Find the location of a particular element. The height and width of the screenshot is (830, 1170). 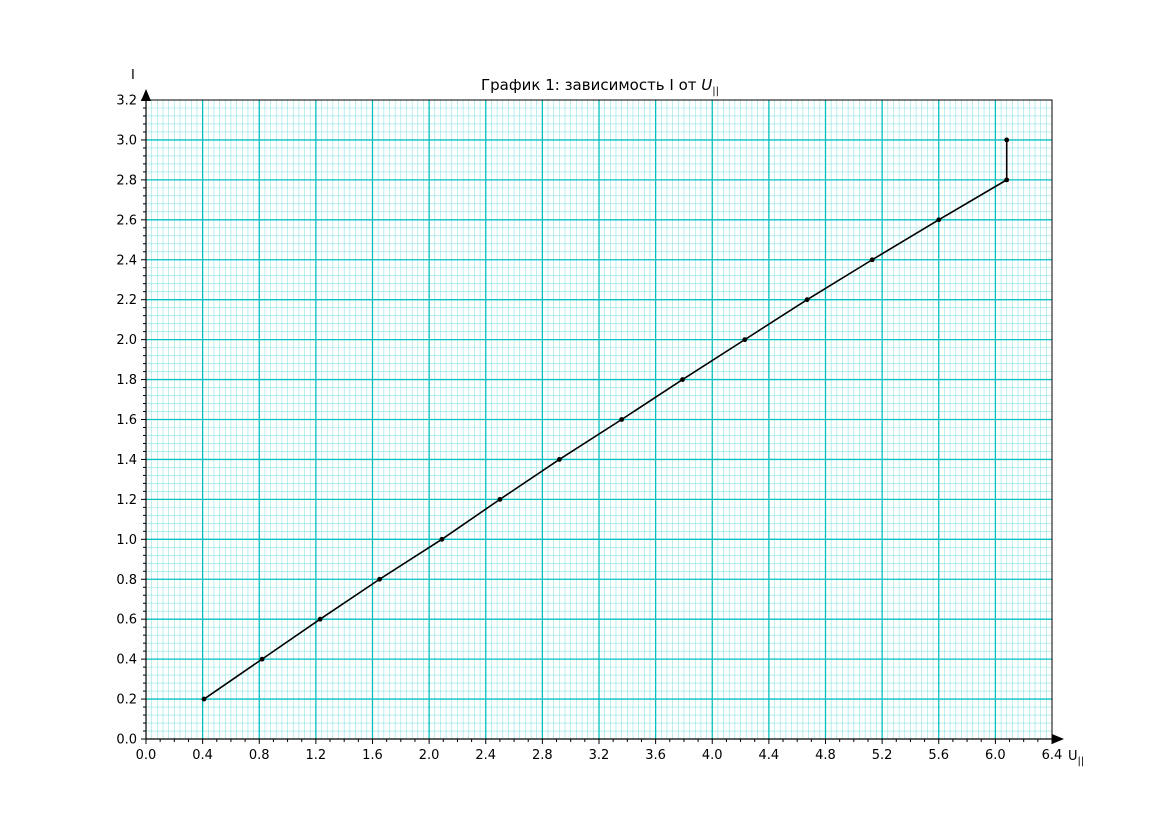

y-axis-arrow is located at coordinates (146, 95).